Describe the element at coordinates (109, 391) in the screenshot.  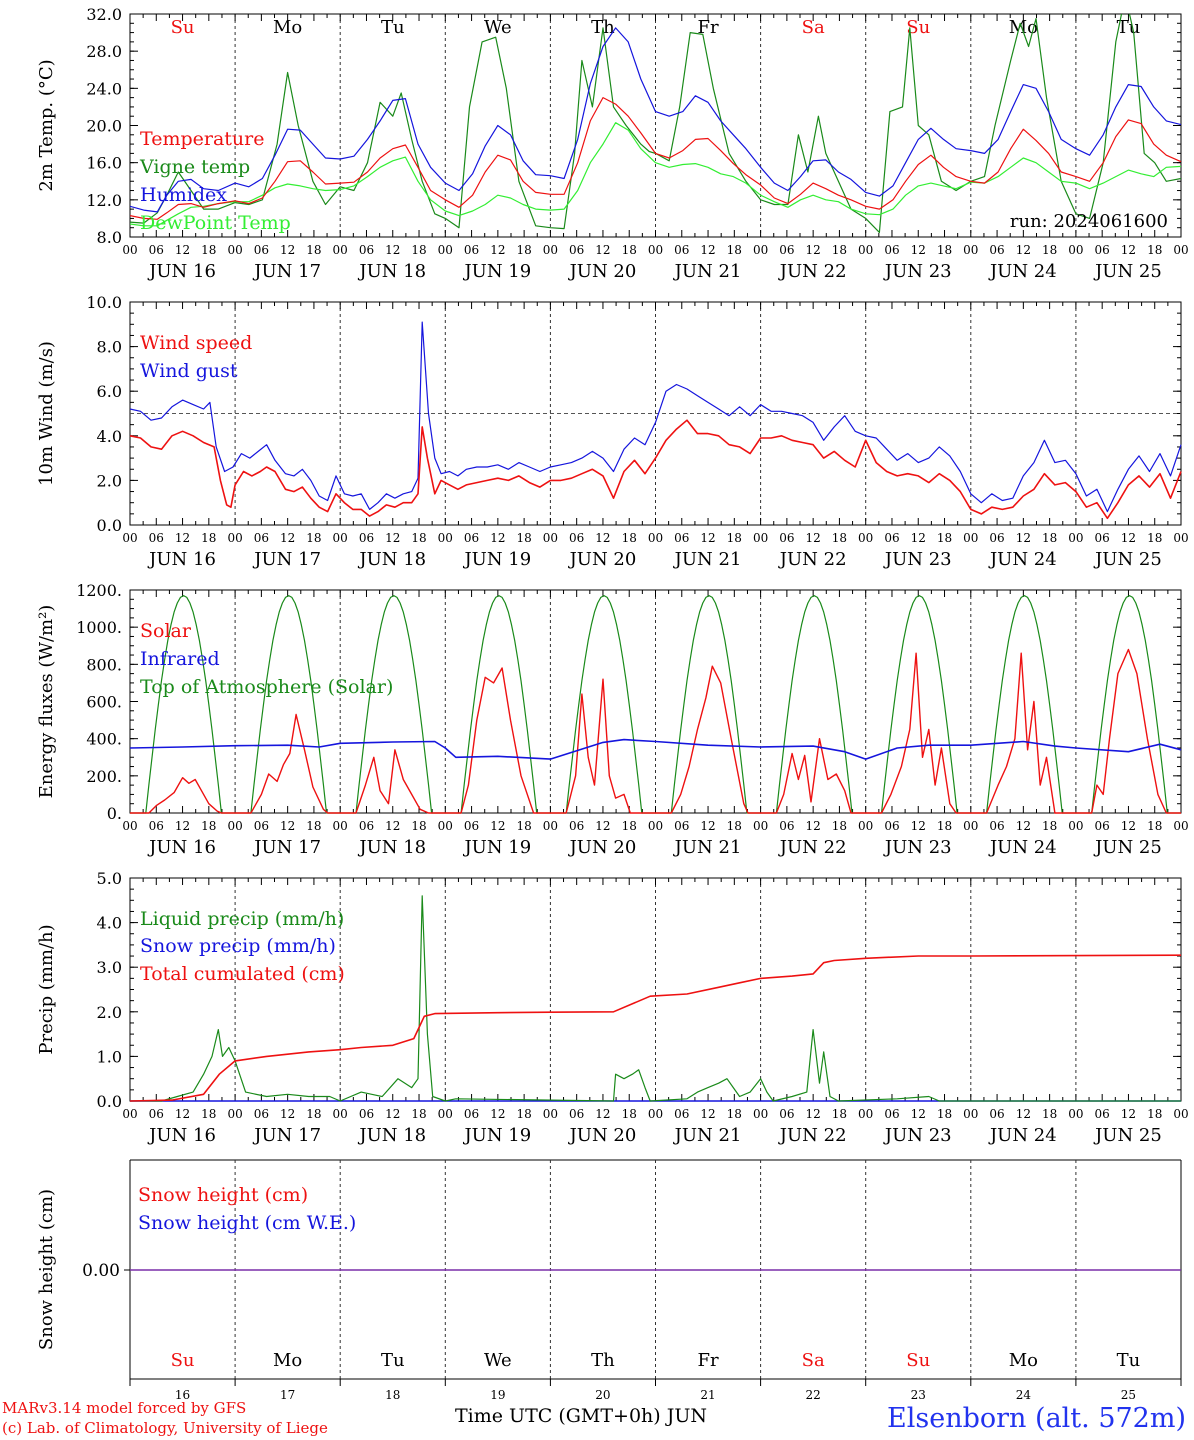
I see `y-tick-label: 6.0` at that location.